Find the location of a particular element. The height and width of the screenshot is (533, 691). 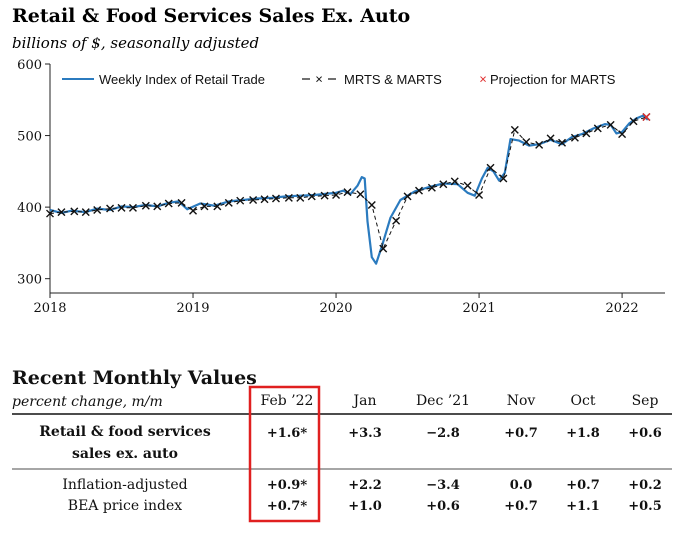

table-cell: −3.4 is located at coordinates (443, 485).